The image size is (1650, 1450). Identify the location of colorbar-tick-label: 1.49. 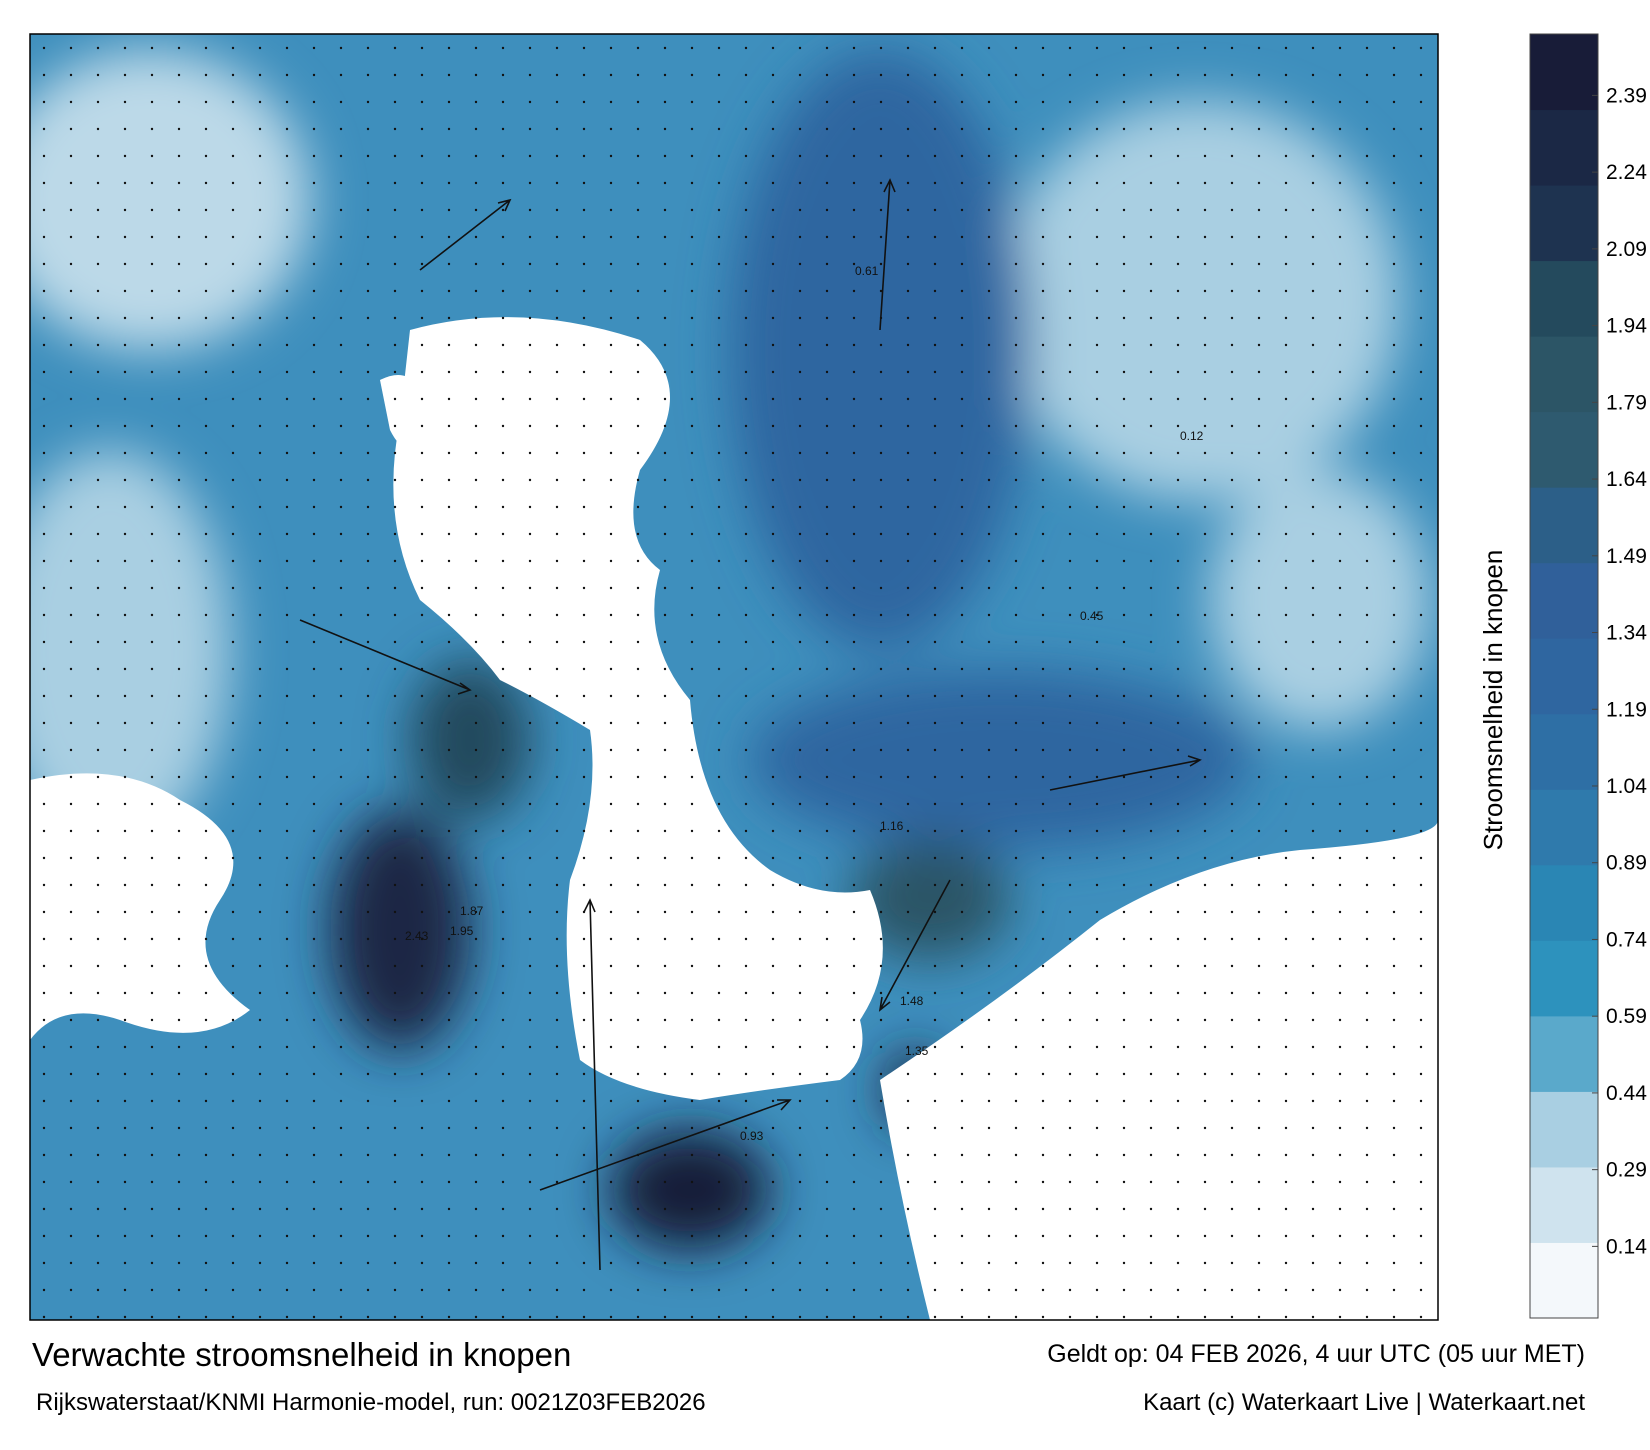
(1626, 556).